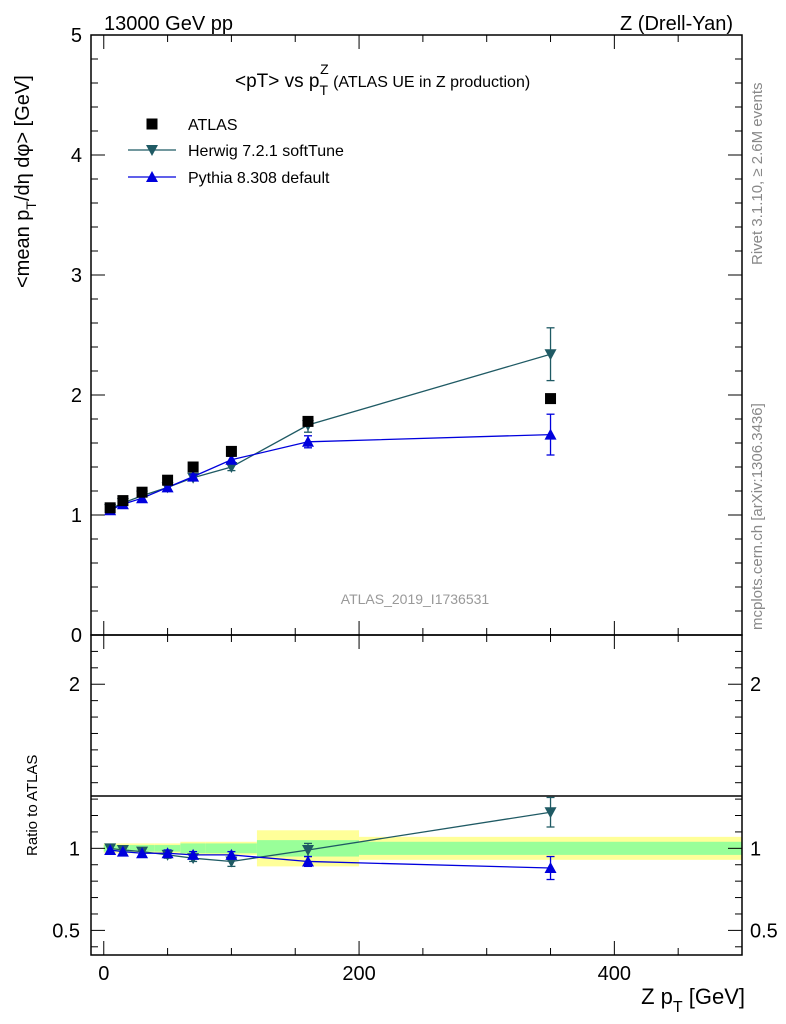 The image size is (786, 1024). What do you see at coordinates (76, 516) in the screenshot?
I see `y-tick-label-main: 1` at bounding box center [76, 516].